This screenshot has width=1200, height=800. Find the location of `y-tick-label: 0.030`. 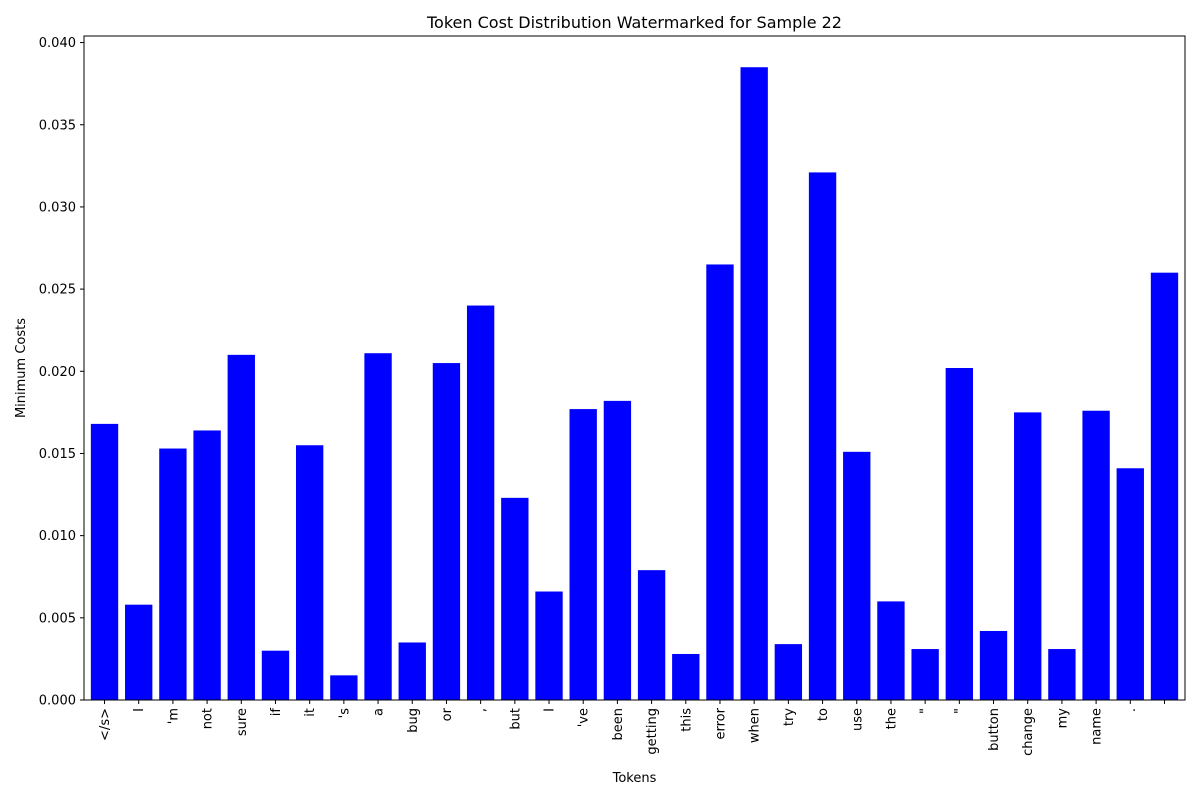

y-tick-label: 0.030 is located at coordinates (57, 207).